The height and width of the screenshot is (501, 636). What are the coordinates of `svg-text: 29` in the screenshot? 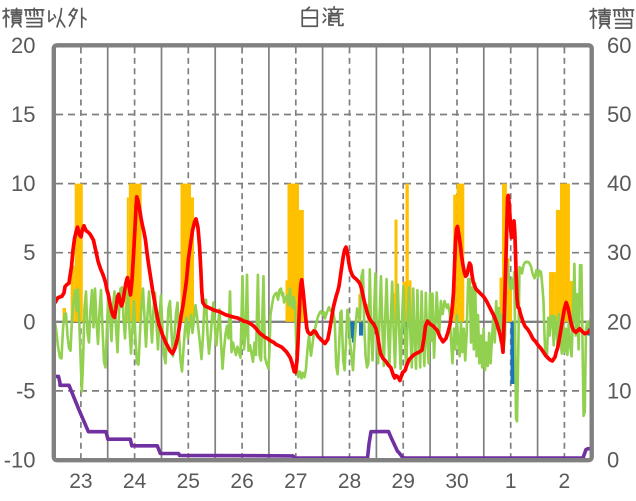 It's located at (403, 481).